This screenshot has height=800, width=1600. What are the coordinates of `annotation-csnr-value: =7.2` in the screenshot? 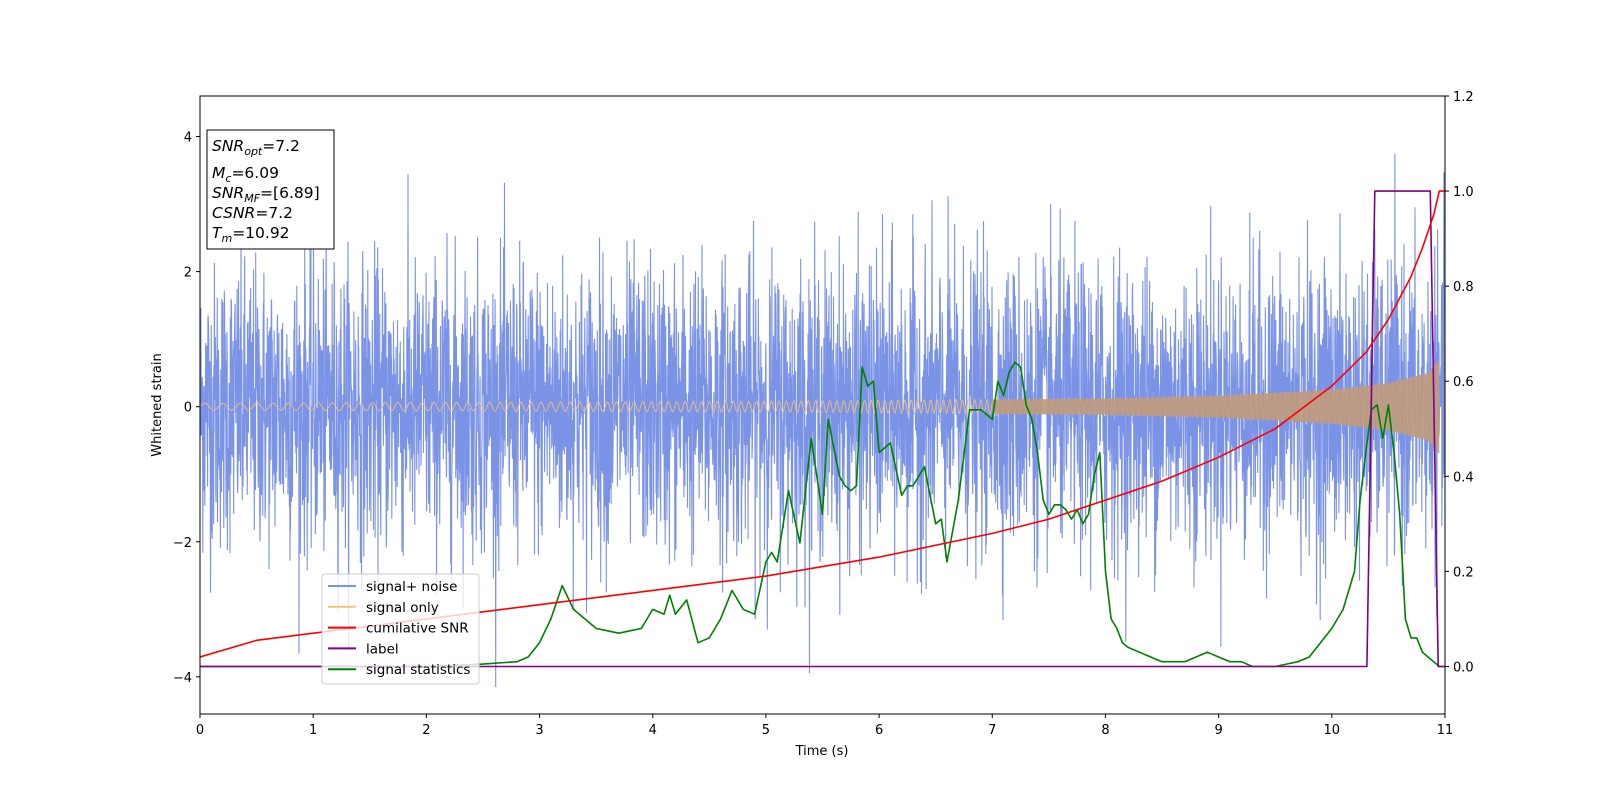 It's located at (274, 213).